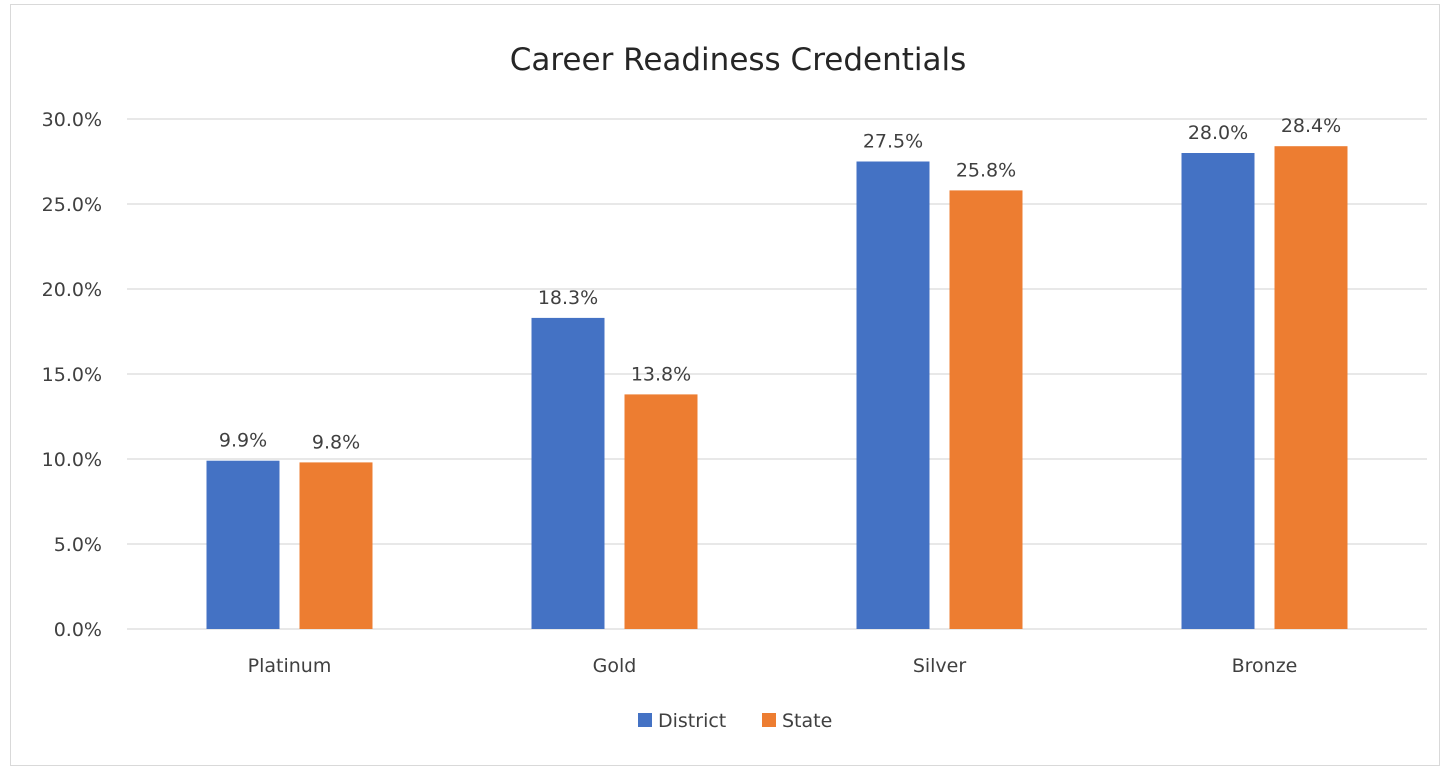 Image resolution: width=1443 pixels, height=769 pixels. Describe the element at coordinates (893, 142) in the screenshot. I see `data-label: 27.5%` at that location.